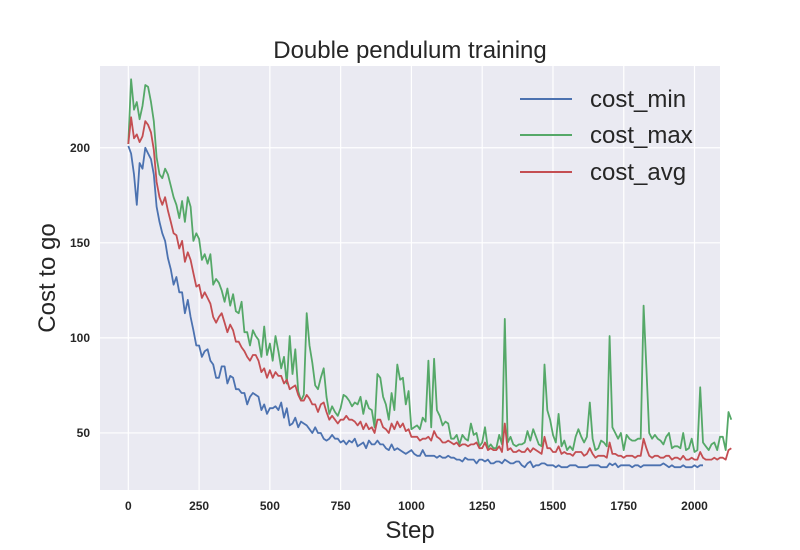  Describe the element at coordinates (638, 172) in the screenshot. I see `legend-label-cost-avg: cost_avg` at that location.